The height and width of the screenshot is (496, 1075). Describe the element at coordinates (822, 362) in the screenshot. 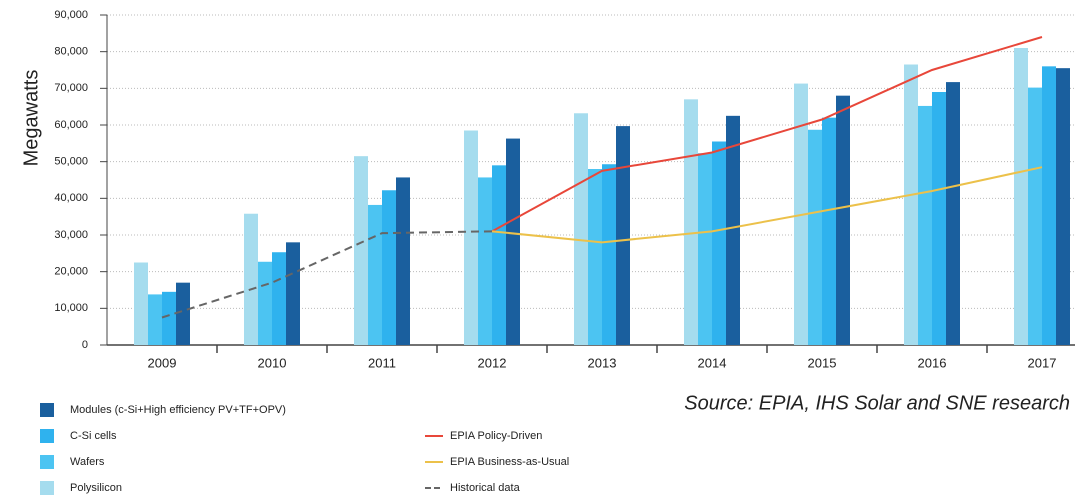

I see `x-tick-label: 2015` at that location.